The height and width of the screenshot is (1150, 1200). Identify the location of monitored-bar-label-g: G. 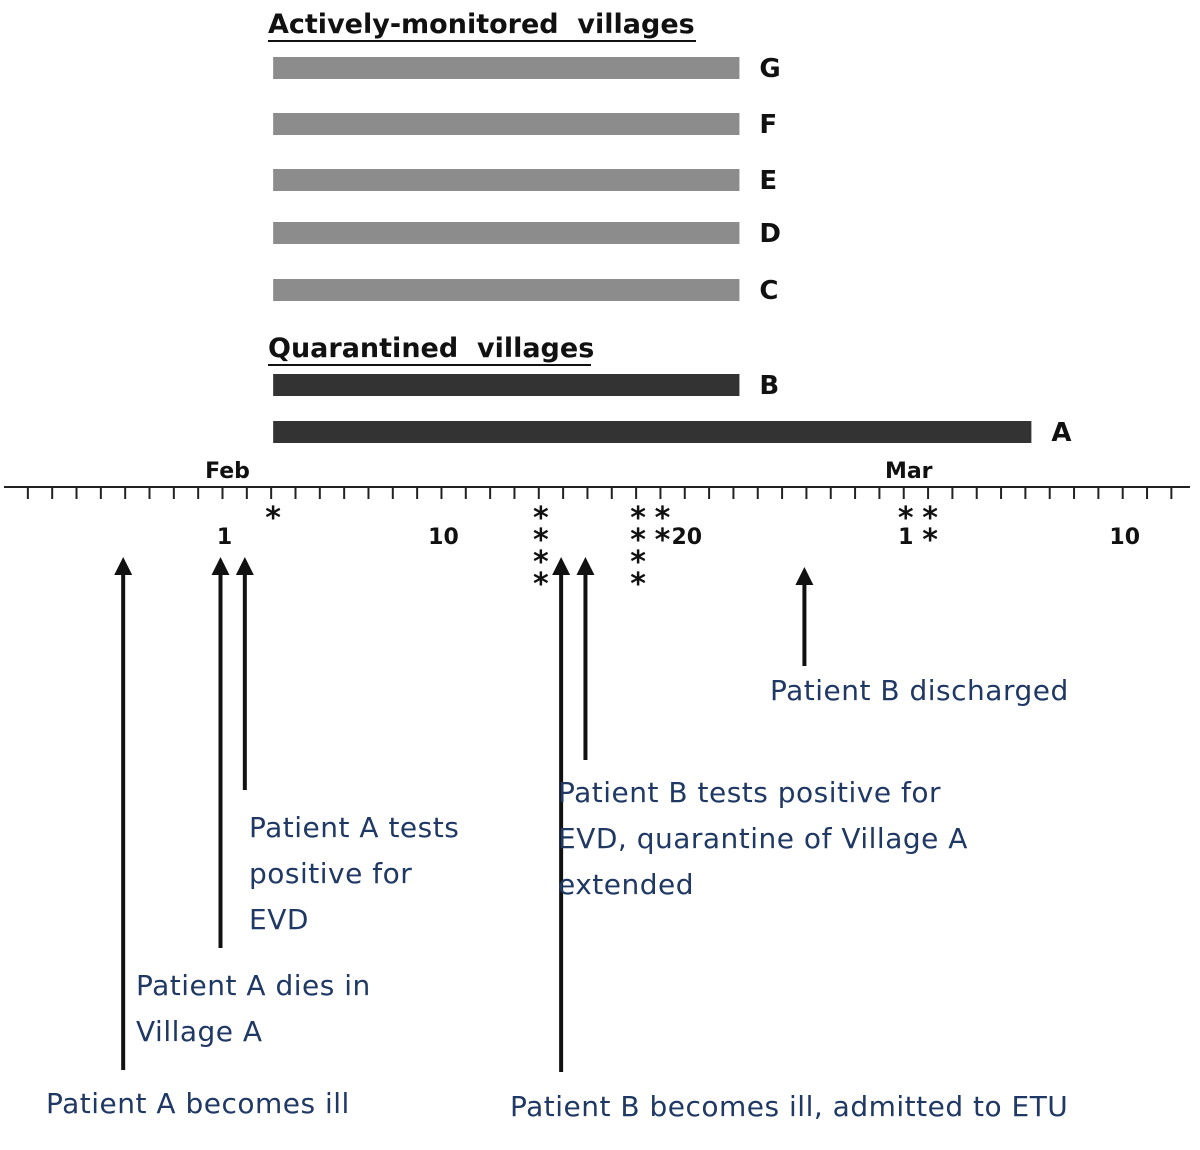
(769, 69).